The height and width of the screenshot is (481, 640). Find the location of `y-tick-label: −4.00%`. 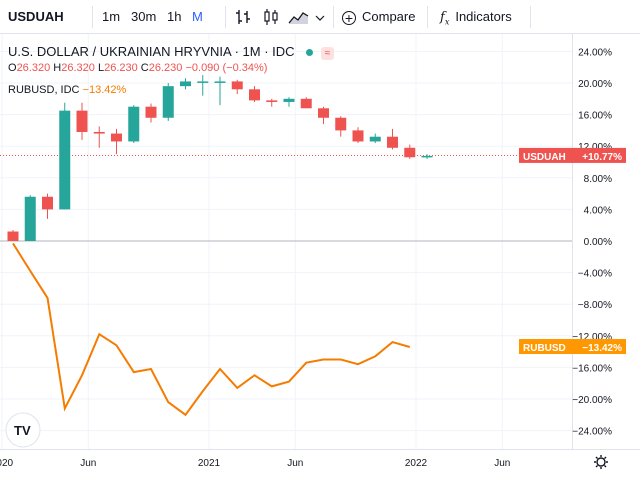

y-tick-label: −4.00% is located at coordinates (595, 274).